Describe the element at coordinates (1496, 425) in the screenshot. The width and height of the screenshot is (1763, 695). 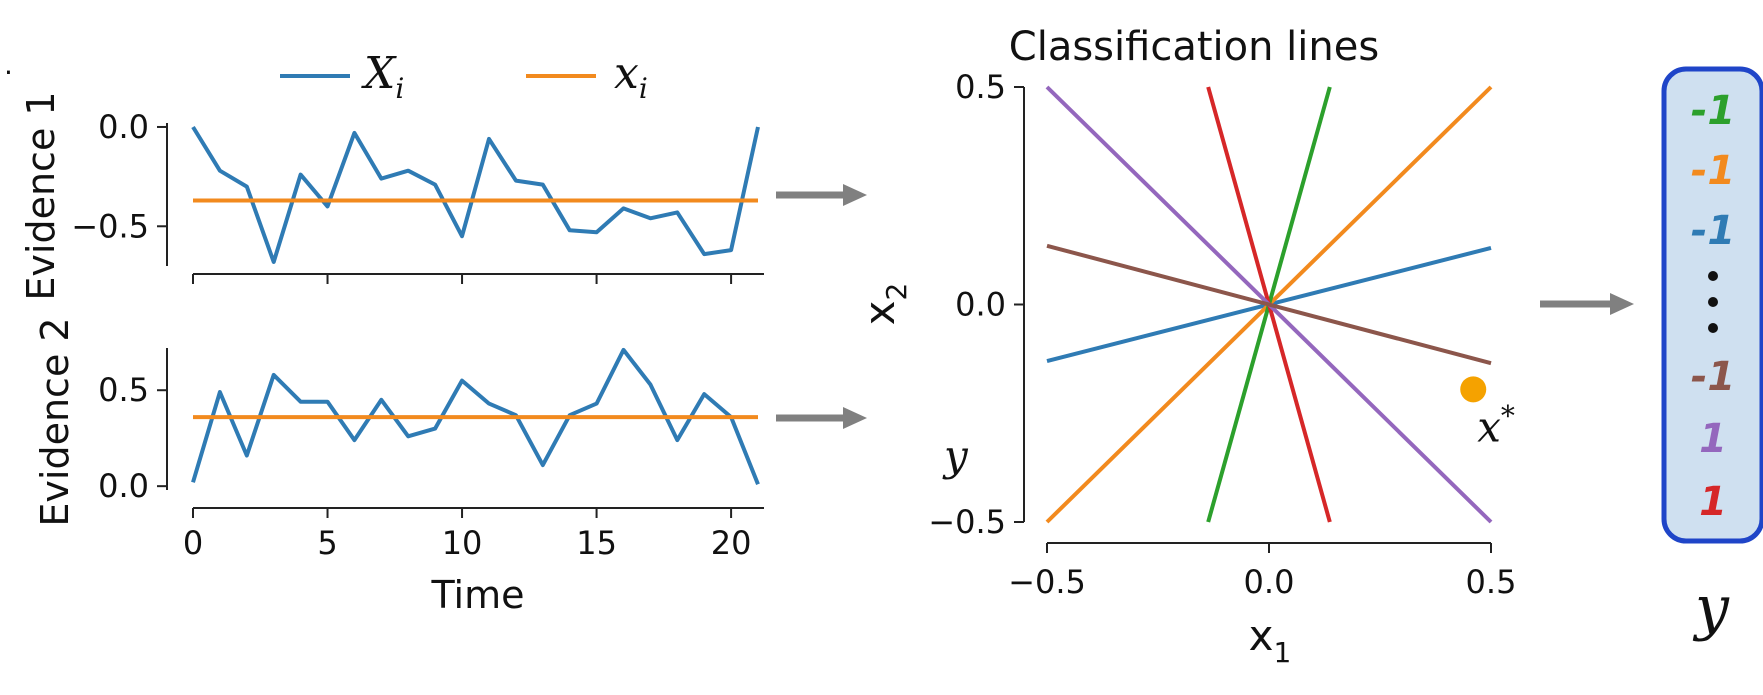
I see `query-point-label: x*` at that location.